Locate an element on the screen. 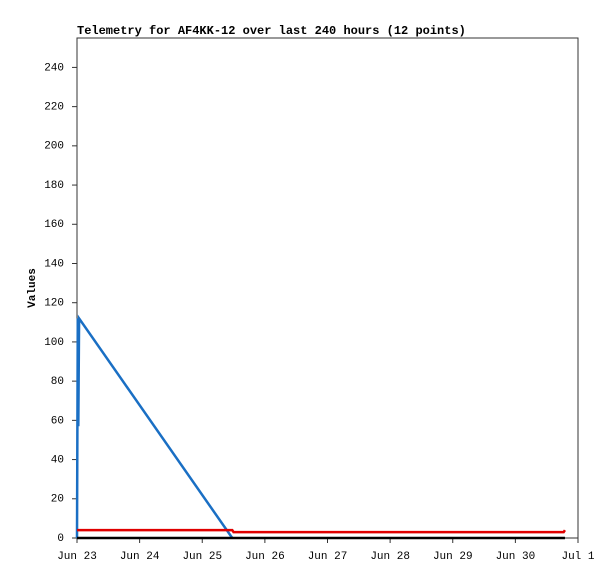 The width and height of the screenshot is (615, 579). y-tick-label: 200 is located at coordinates (54, 147).